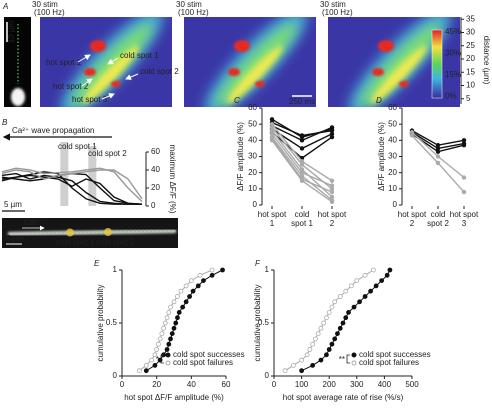  What do you see at coordinates (103, 232) in the screenshot?
I see `dendrite-scan` at bounding box center [103, 232].